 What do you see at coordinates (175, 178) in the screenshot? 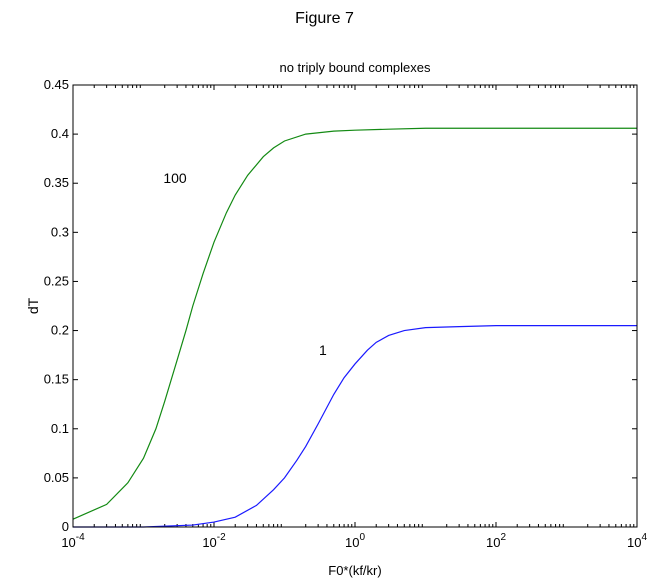
I see `curve-label: 100` at bounding box center [175, 178].